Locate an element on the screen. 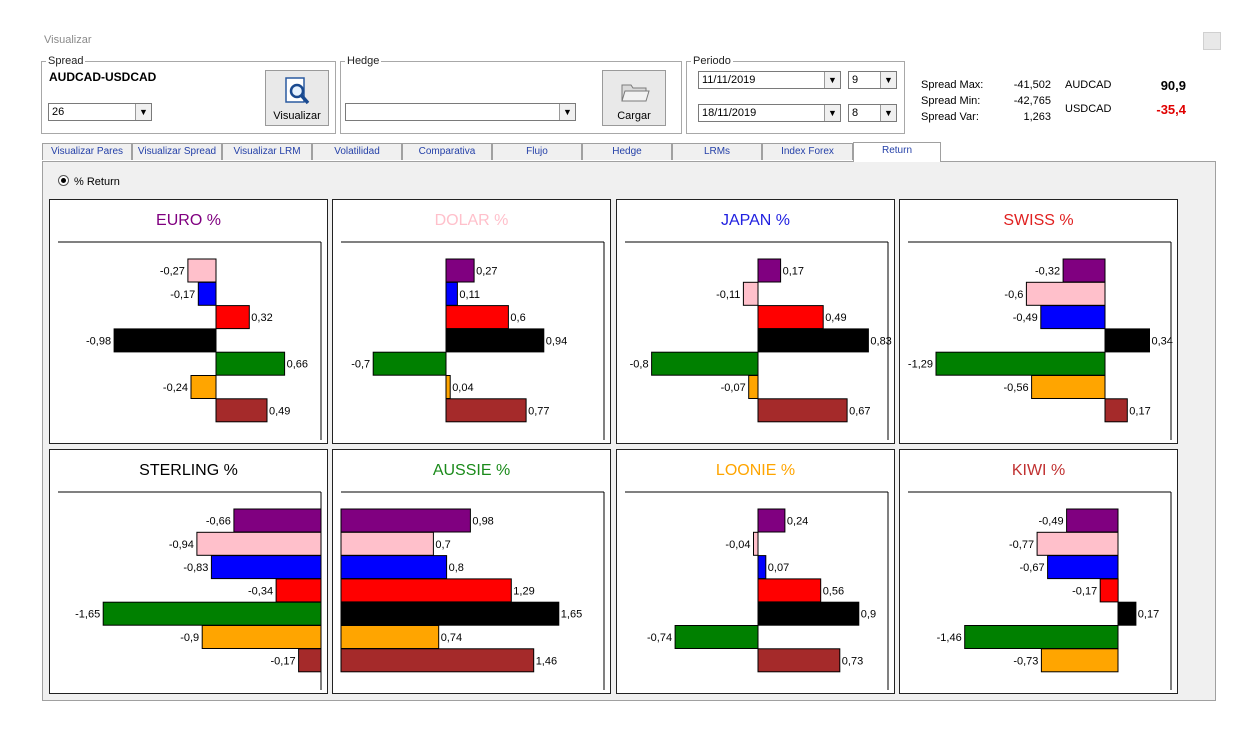 This screenshot has height=741, width=1252. chart-title: JAPAN % is located at coordinates (755, 220).